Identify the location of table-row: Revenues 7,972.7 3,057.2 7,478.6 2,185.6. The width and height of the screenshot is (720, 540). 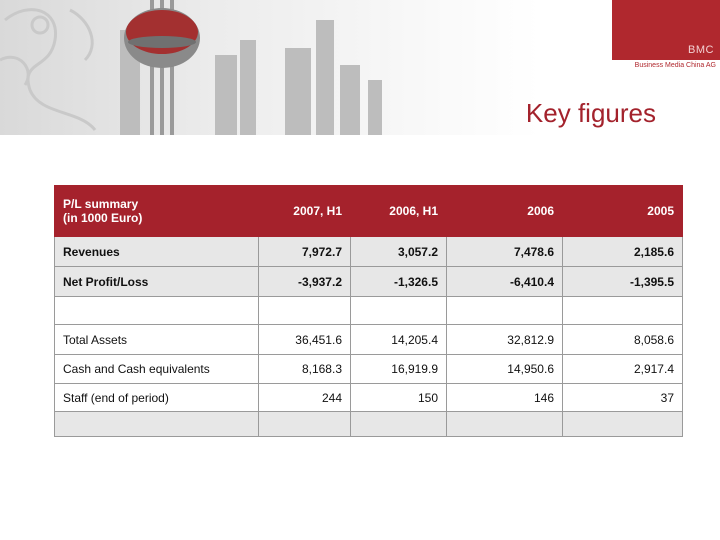
(368, 251).